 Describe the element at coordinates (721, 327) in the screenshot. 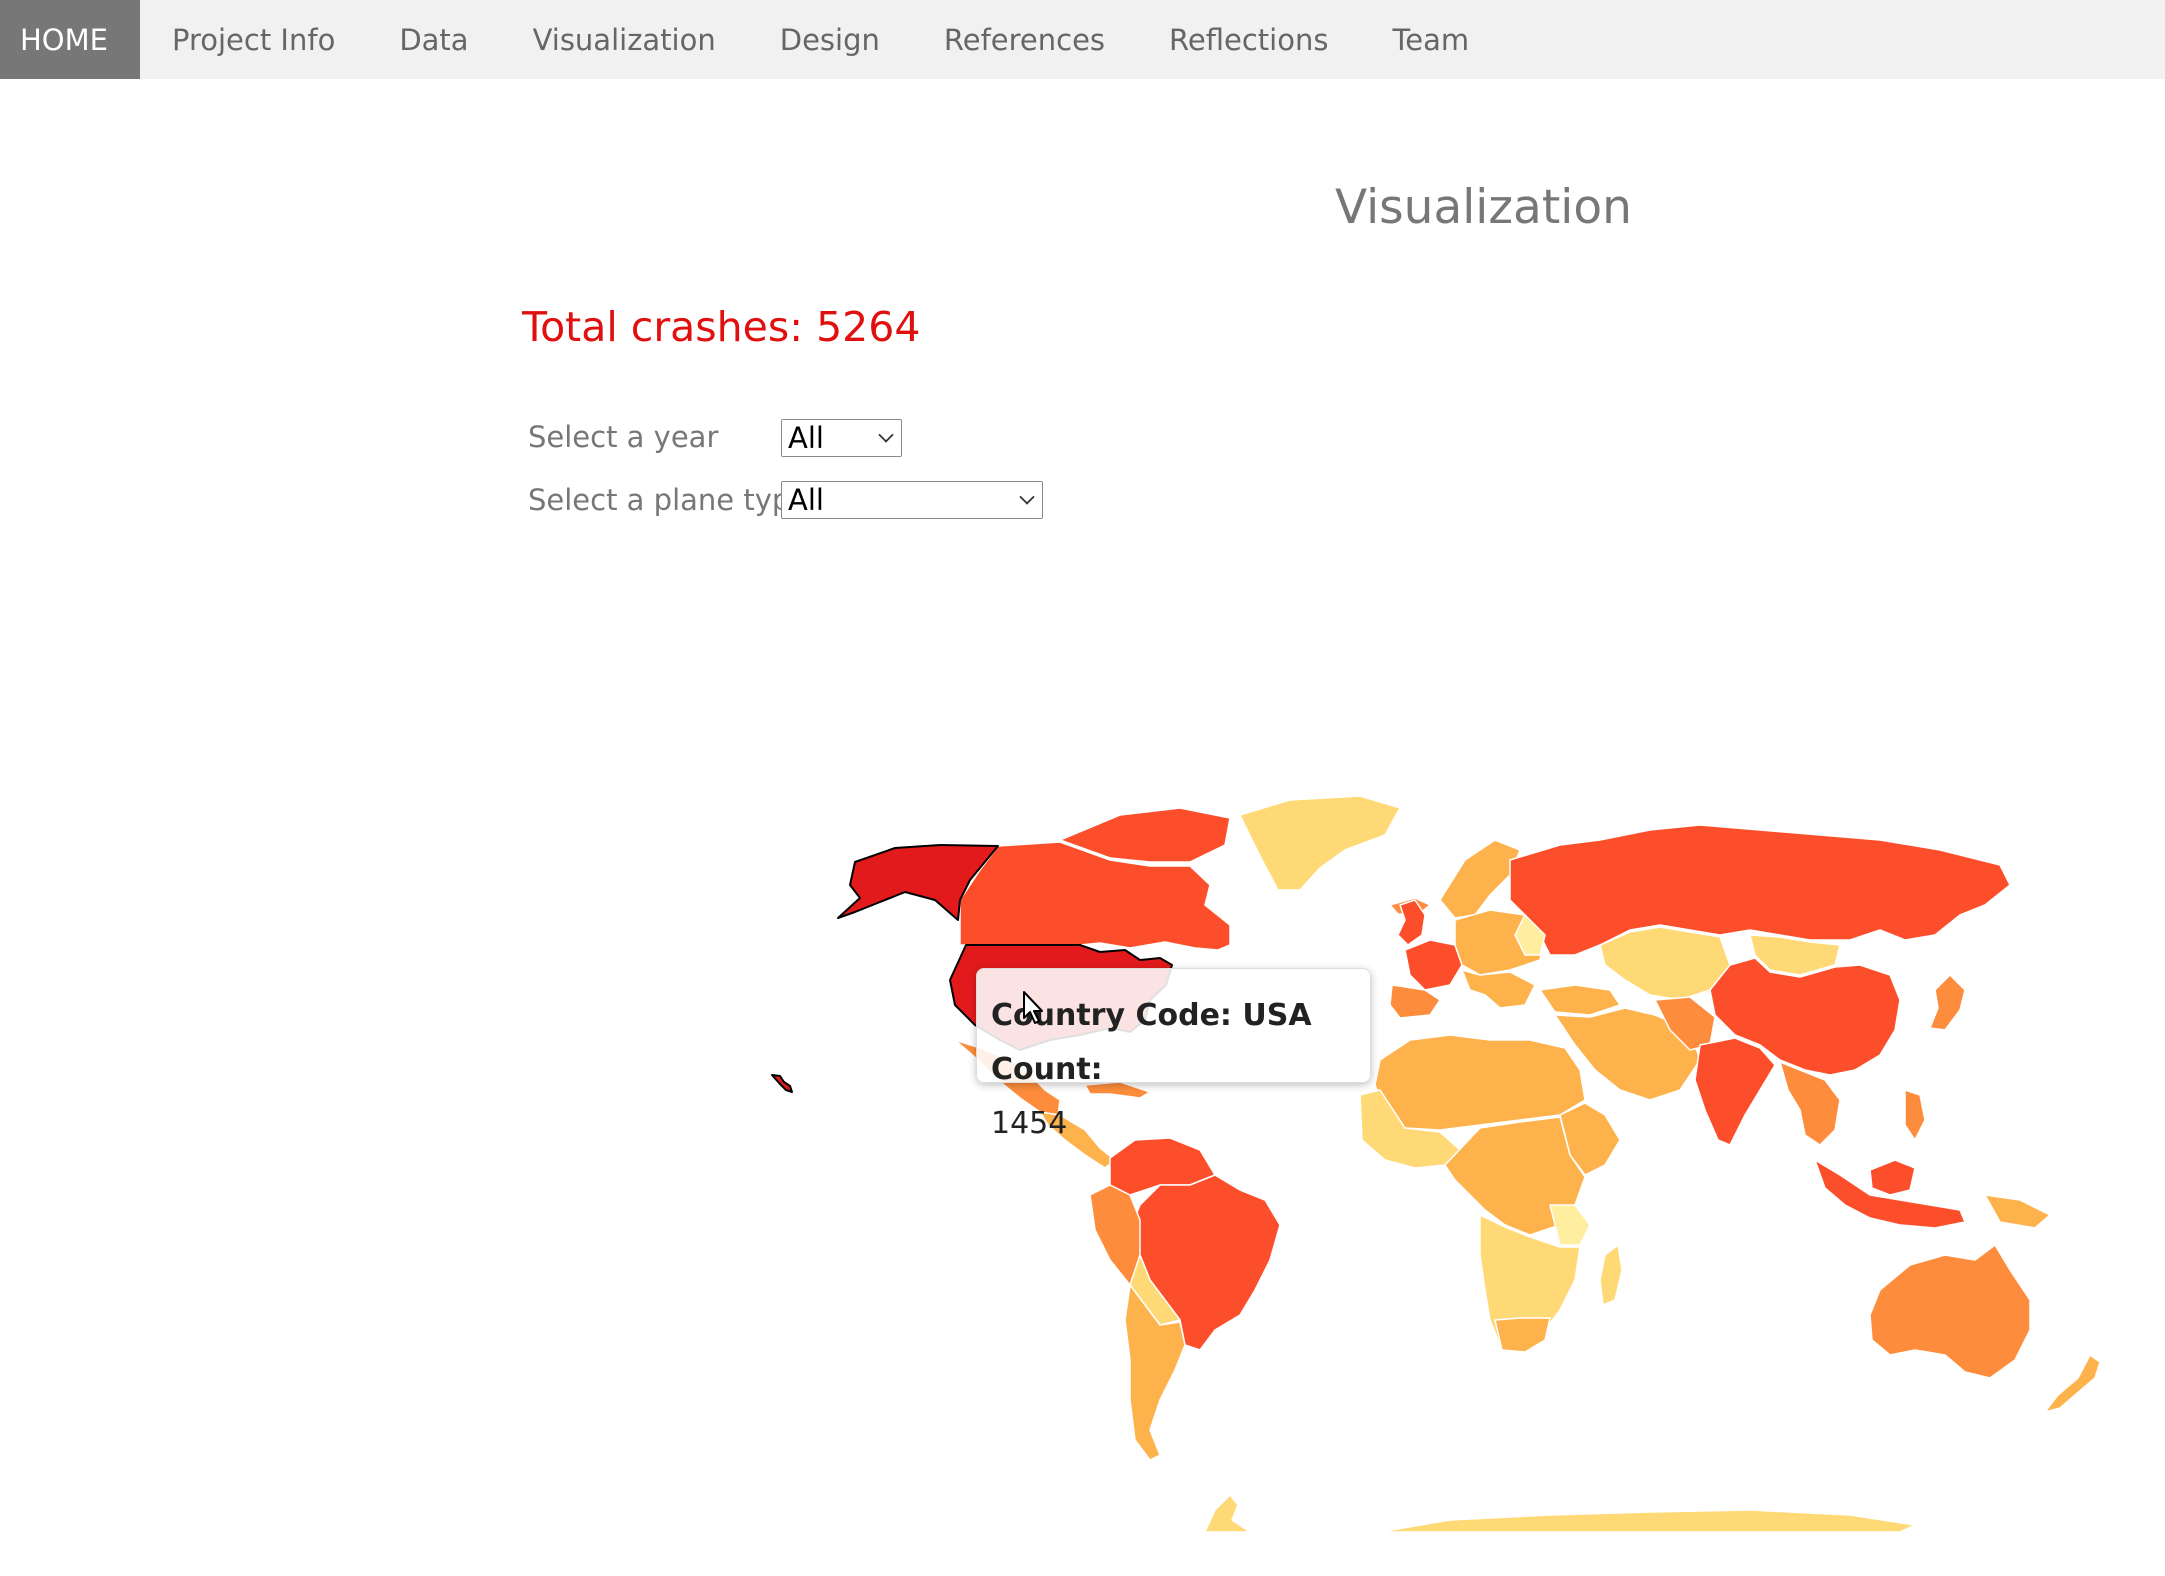

I see `total-crashes: Total crashes: 5264` at that location.